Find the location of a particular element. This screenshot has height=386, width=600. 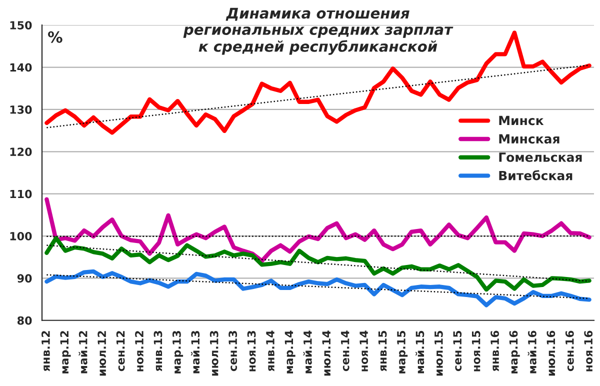

x-tick-label: ноя.14 is located at coordinates (364, 351).